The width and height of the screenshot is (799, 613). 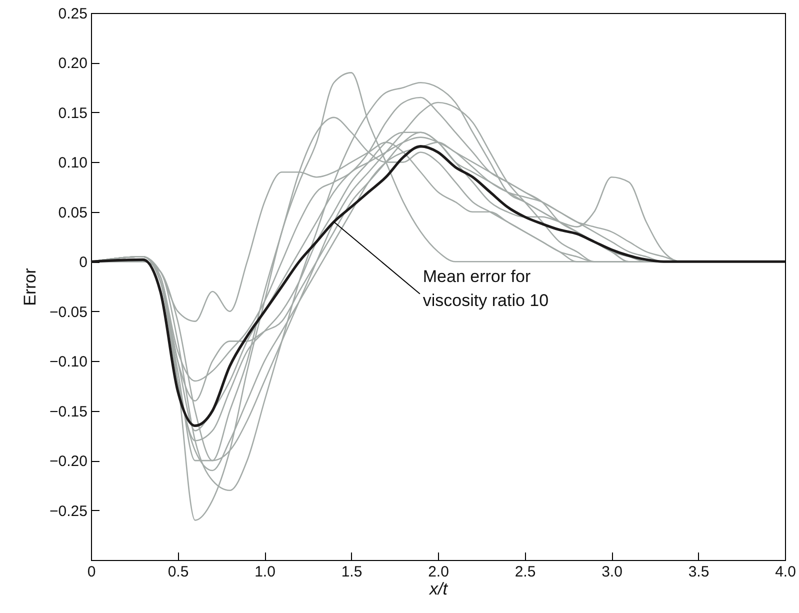 I want to click on y-tick-label: −0.15, so click(x=69, y=411).